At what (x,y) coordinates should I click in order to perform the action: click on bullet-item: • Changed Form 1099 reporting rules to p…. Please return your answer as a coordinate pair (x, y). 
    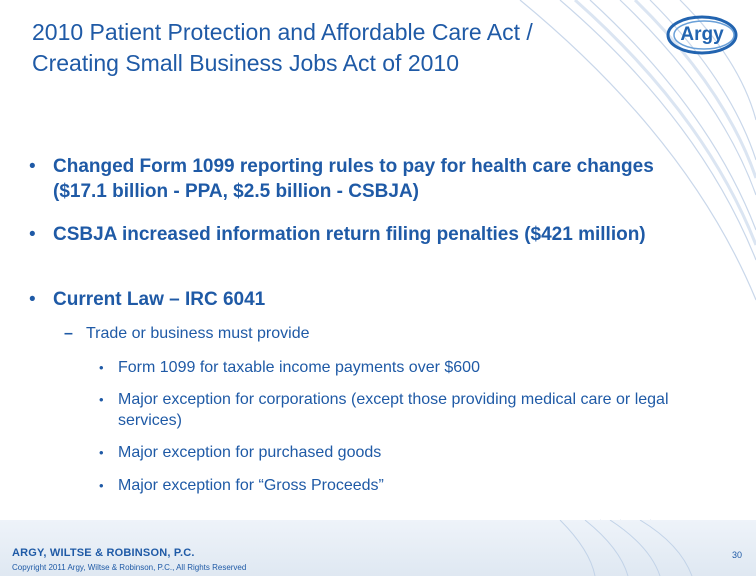
    Looking at the image, I should click on (361, 179).